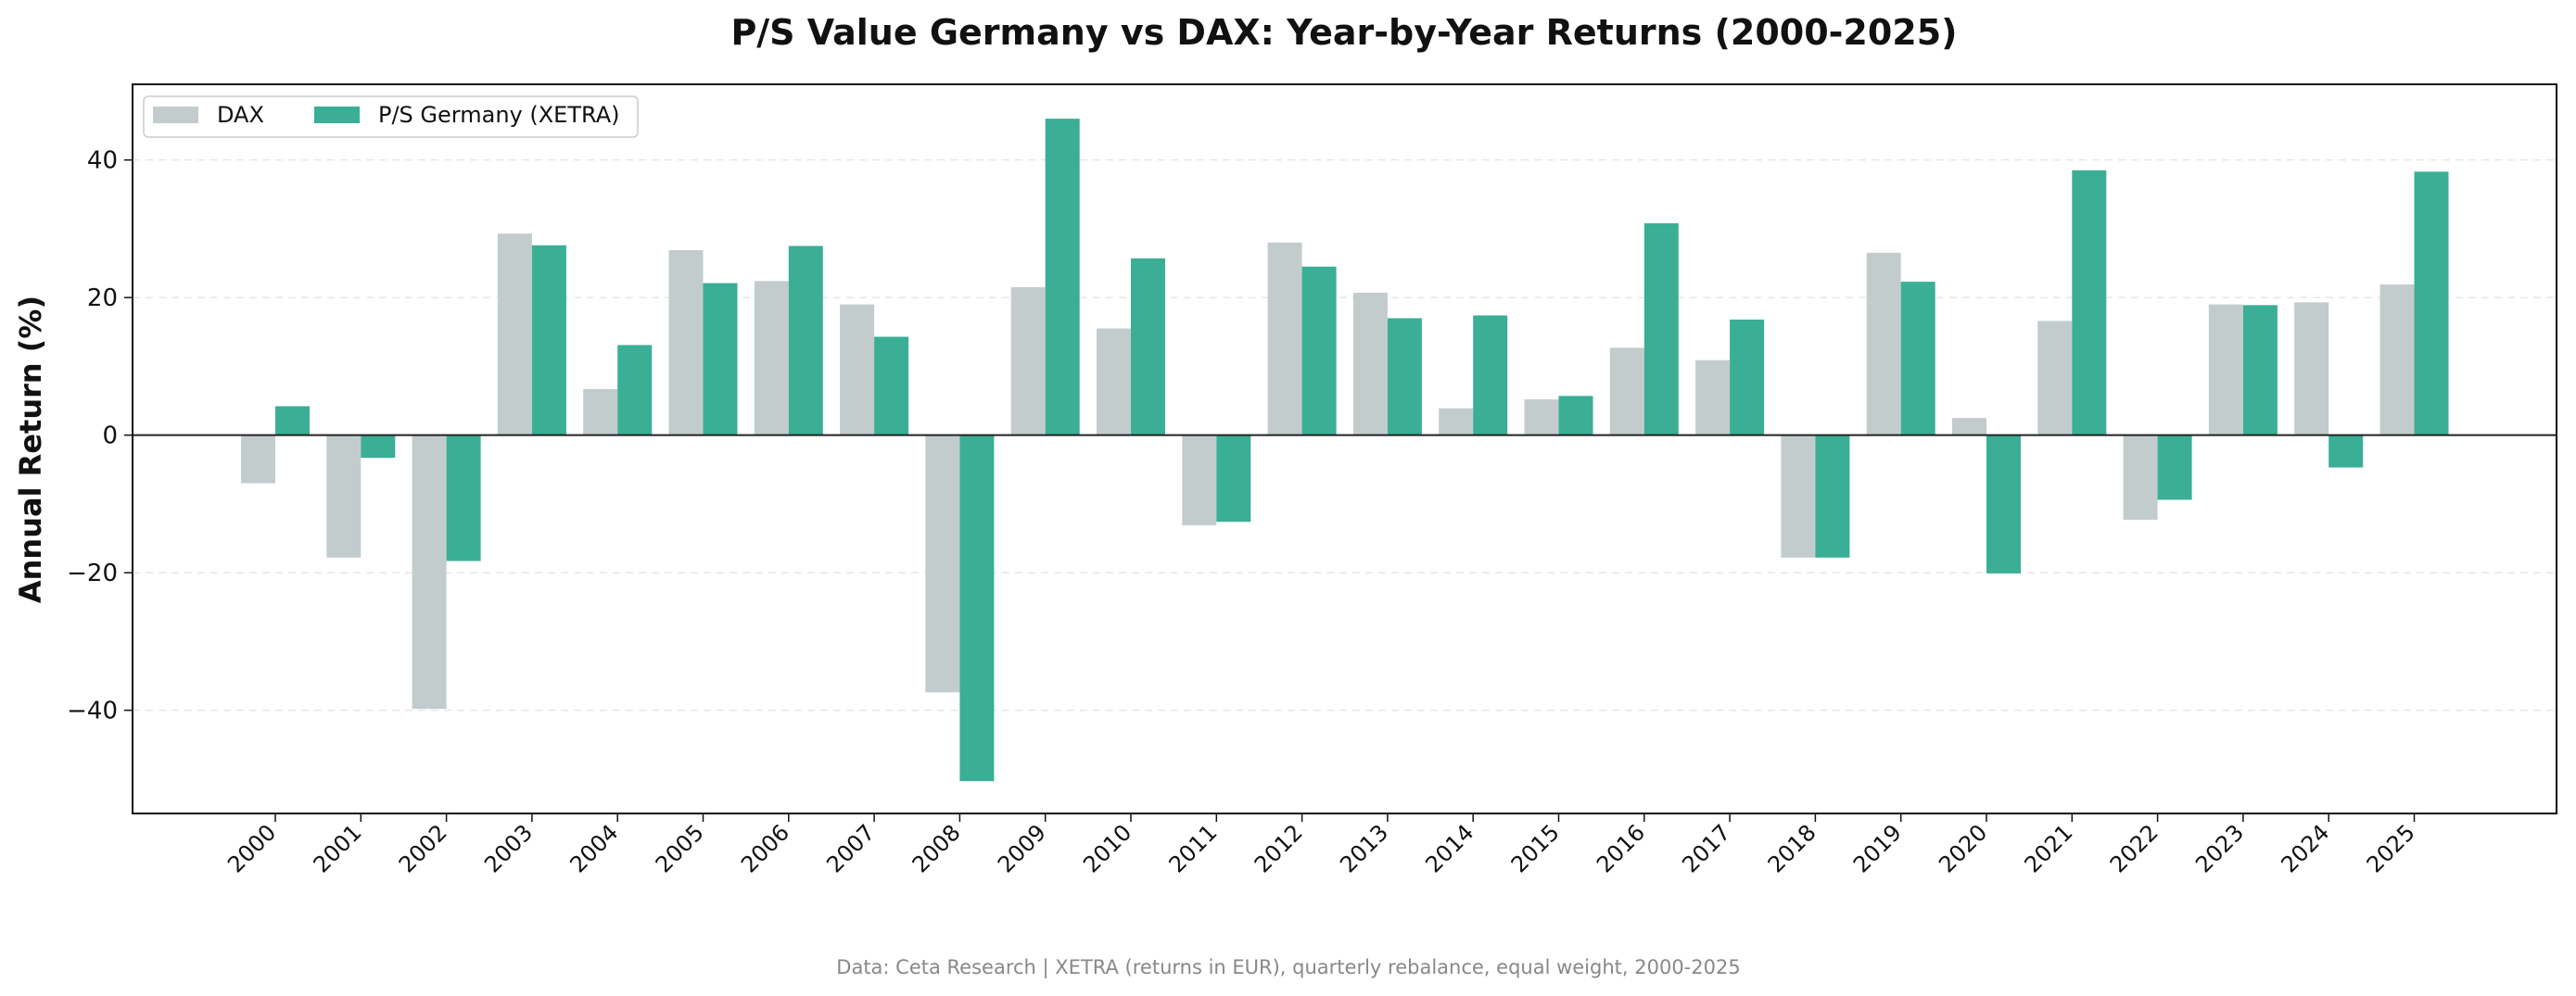 This screenshot has width=2576, height=996. Describe the element at coordinates (1456, 421) in the screenshot. I see `bar-dax-2014` at that location.